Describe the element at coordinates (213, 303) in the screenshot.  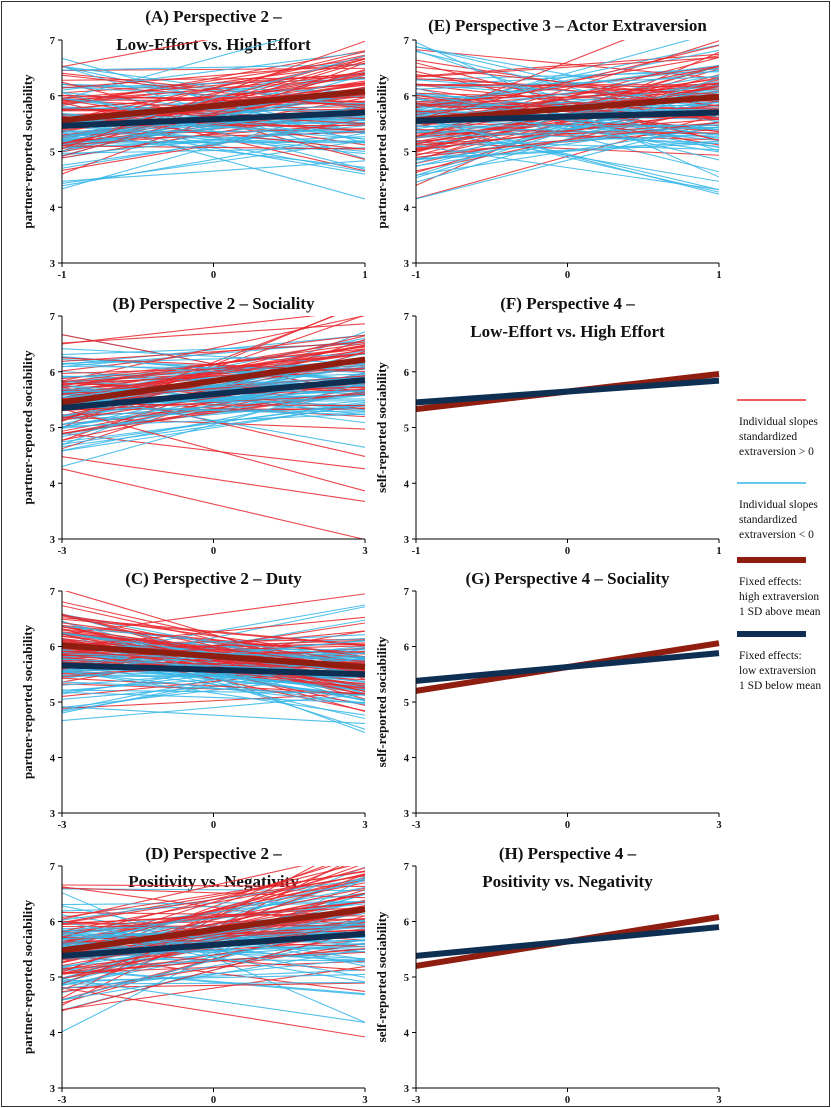
I see `panel-title: (B) Perspective 2 – Sociality` at that location.